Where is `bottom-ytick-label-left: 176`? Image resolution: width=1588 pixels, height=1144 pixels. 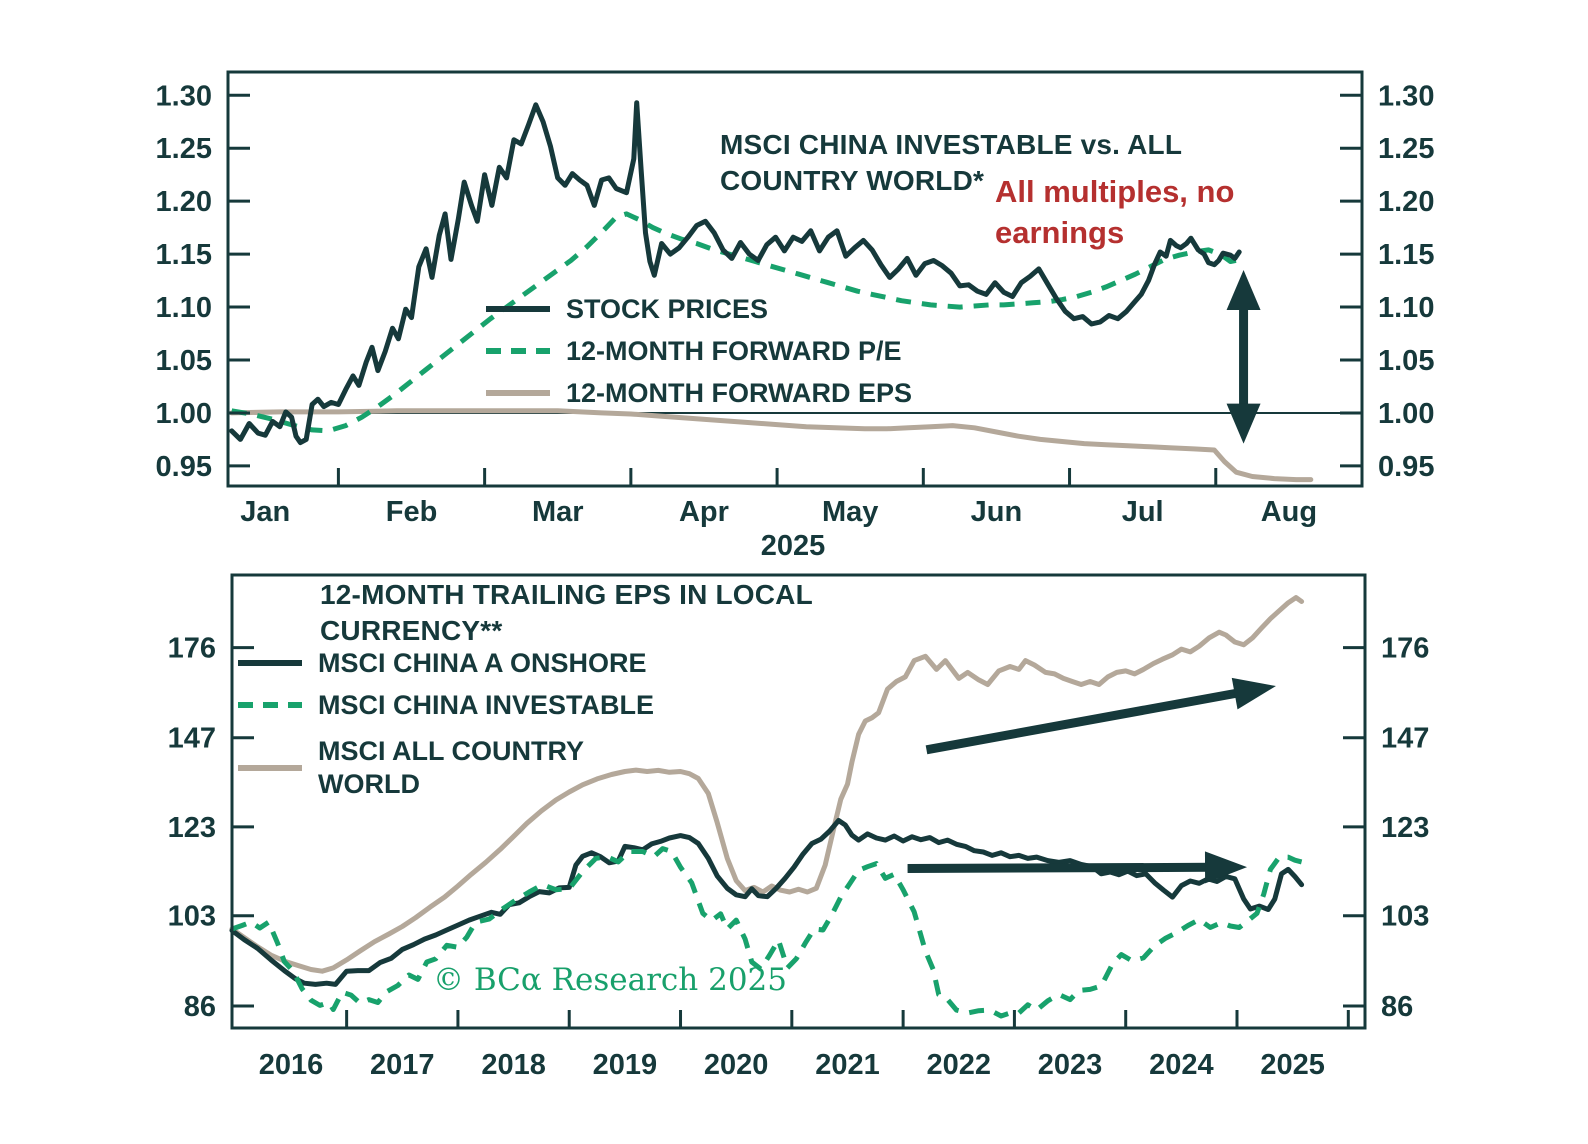 bottom-ytick-label-left: 176 is located at coordinates (192, 649).